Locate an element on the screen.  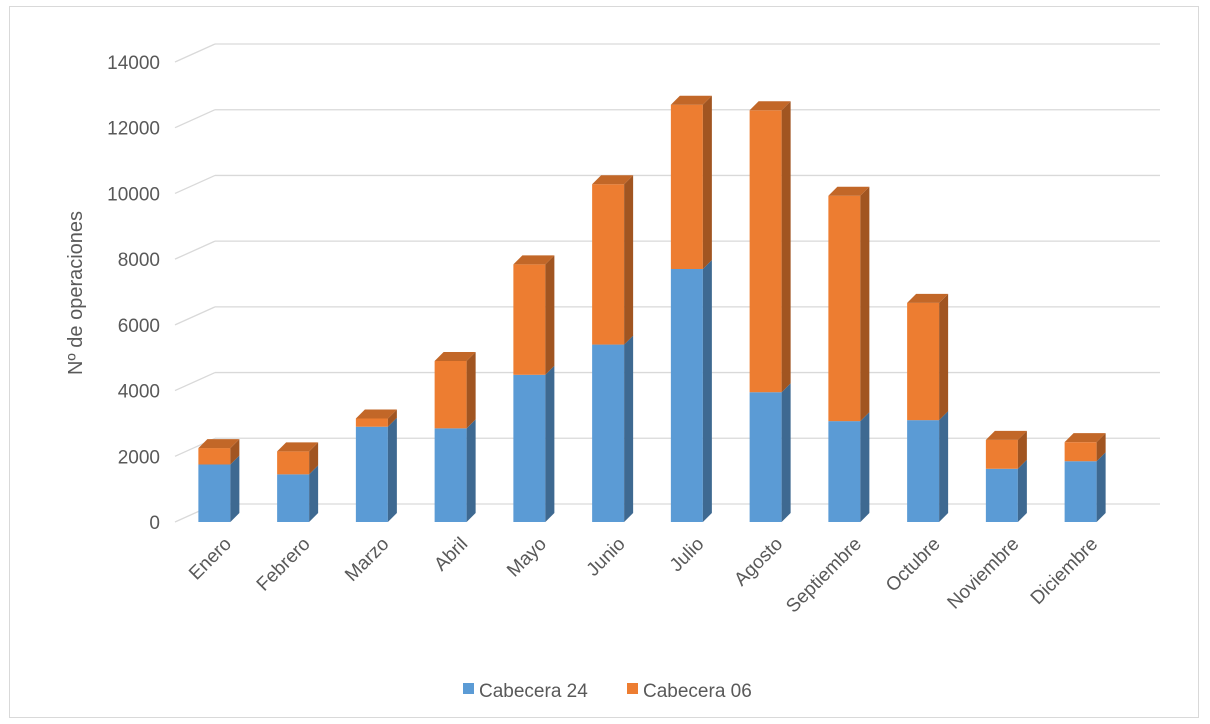
legend-item: Cabecera 24 is located at coordinates (525, 691).